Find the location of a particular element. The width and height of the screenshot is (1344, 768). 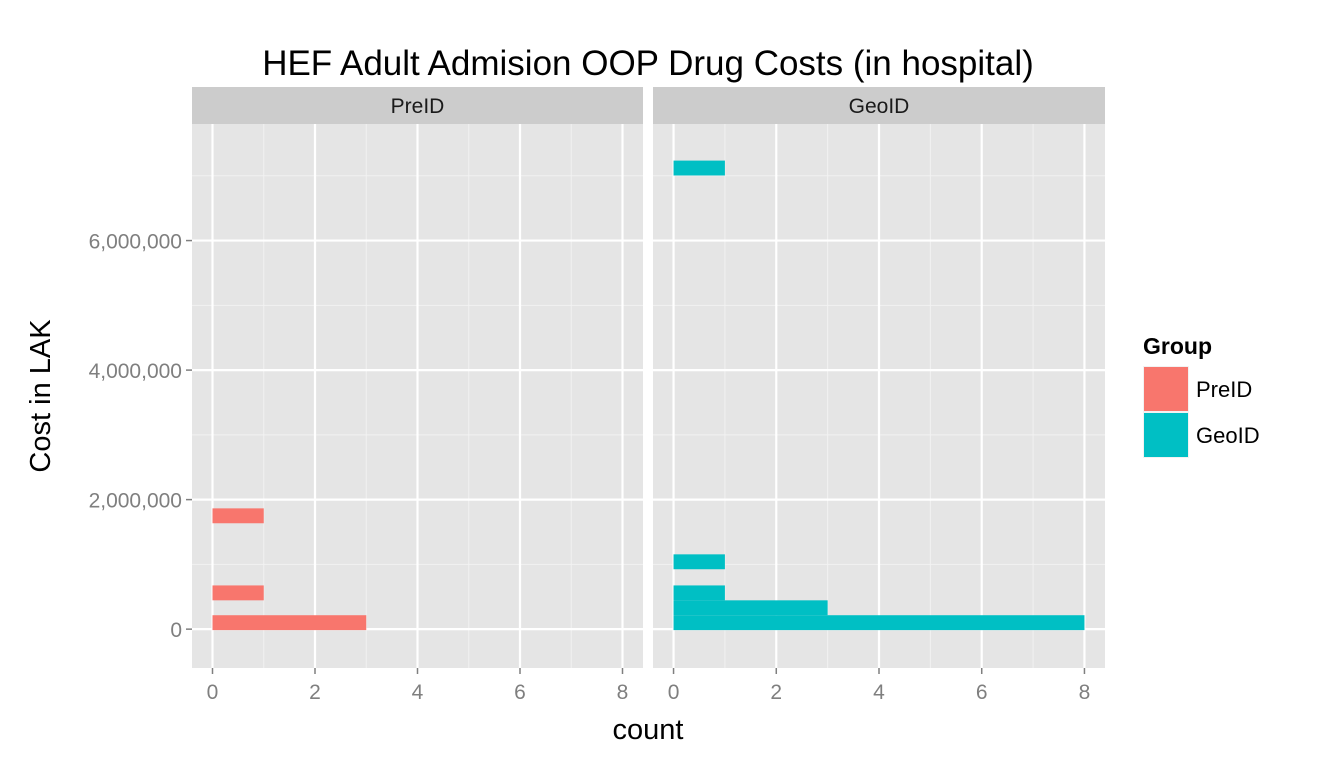

y-tick-label: 0 is located at coordinates (176, 630).